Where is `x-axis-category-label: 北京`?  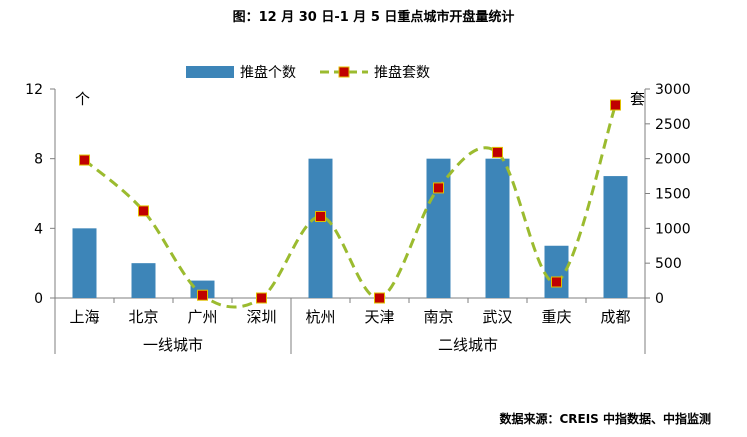 x-axis-category-label: 北京 is located at coordinates (143, 317).